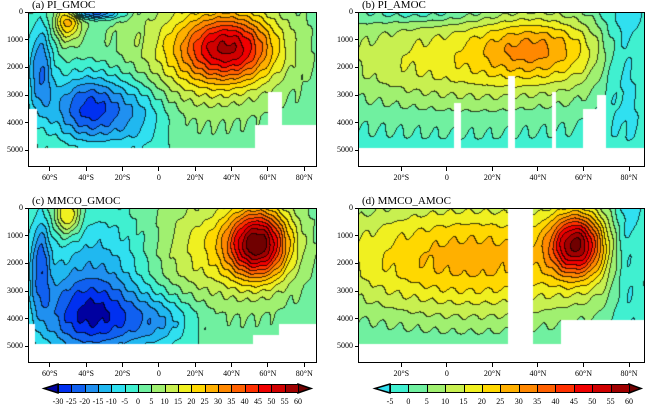 This screenshot has height=408, width=650. I want to click on colorbar-min-triangle, so click(381, 388).